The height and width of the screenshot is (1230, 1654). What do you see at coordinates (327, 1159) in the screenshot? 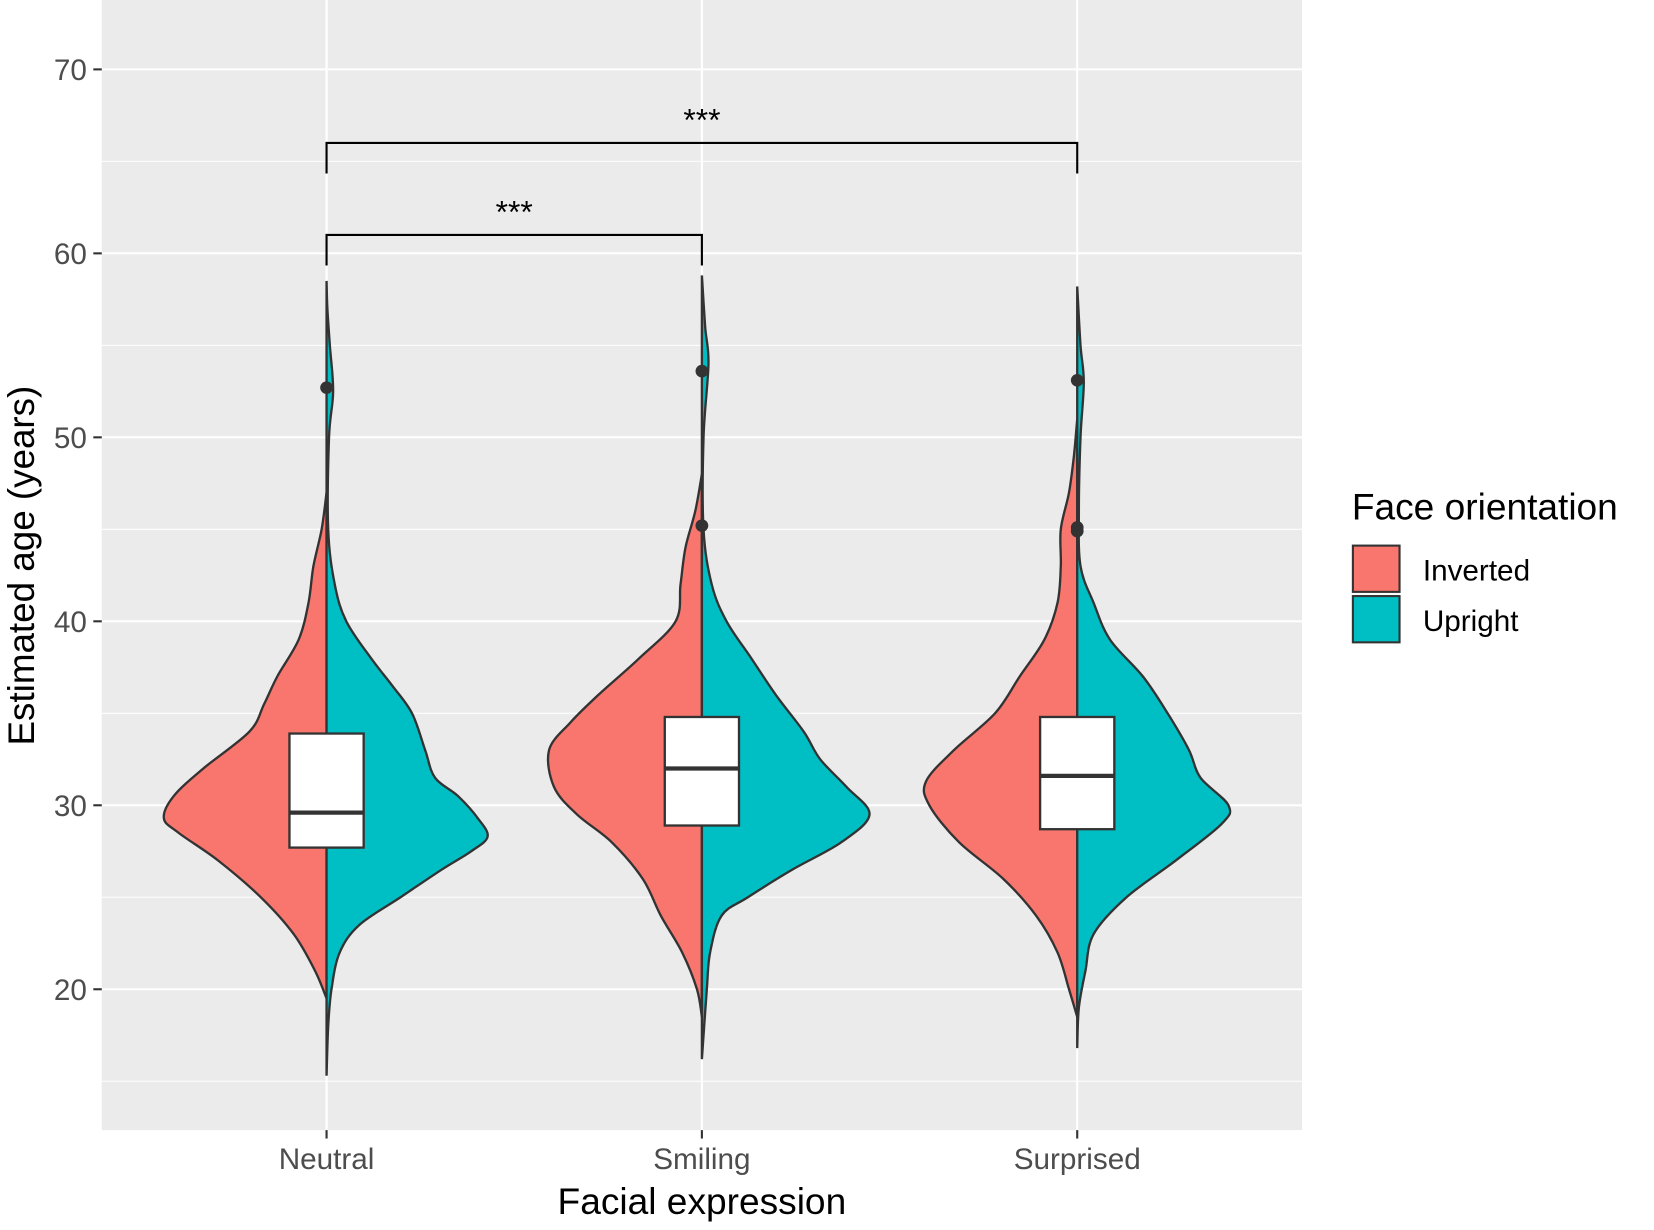
I see `x-tick-label: Neutral` at bounding box center [327, 1159].